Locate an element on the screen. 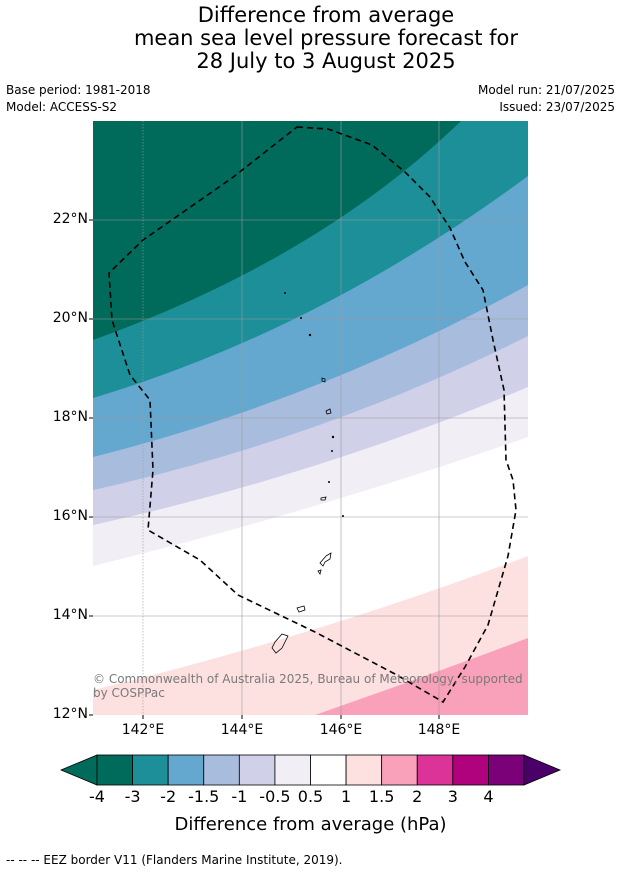 The image size is (621, 873). colorbar-tick-label: 1.5 is located at coordinates (381, 796).